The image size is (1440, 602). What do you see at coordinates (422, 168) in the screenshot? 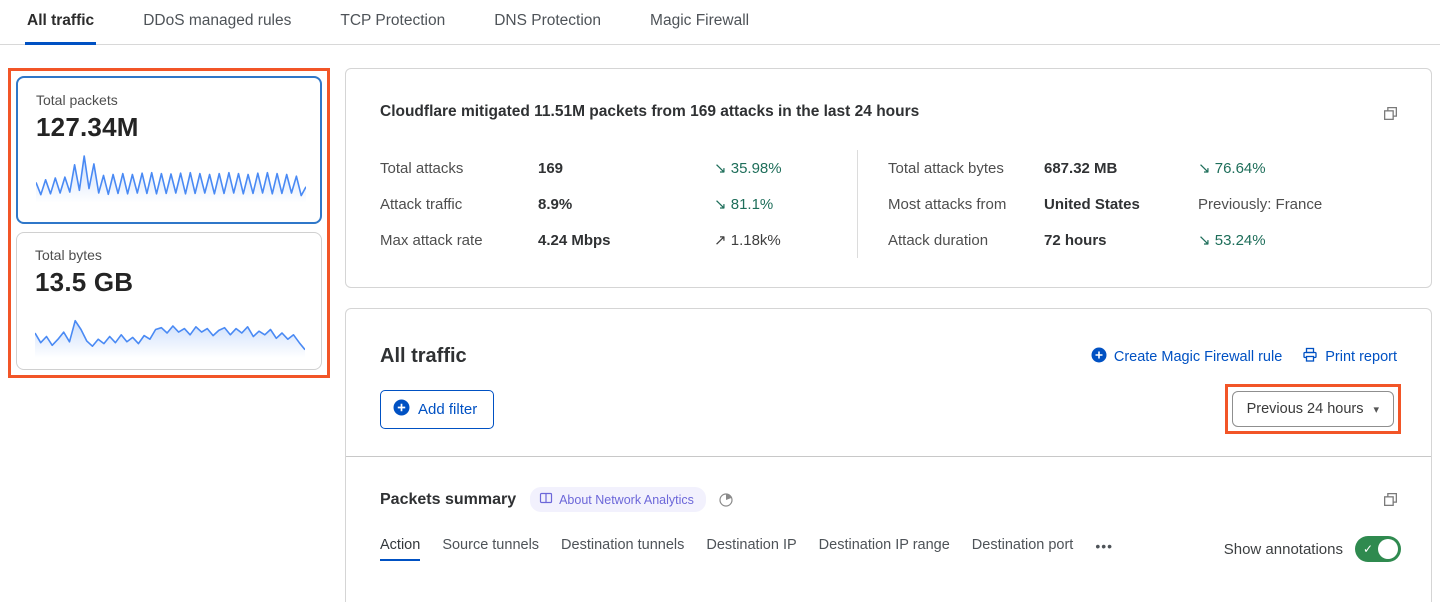
I see `stat-label: Total attacks` at bounding box center [422, 168].